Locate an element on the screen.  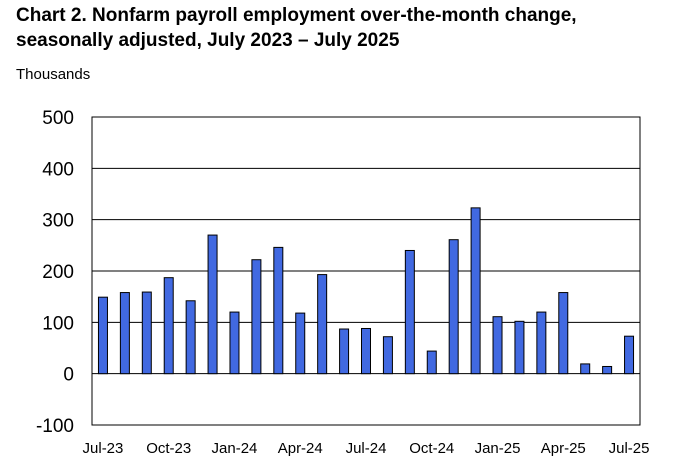
y-axis-unit-label: Thousands is located at coordinates (53, 74).